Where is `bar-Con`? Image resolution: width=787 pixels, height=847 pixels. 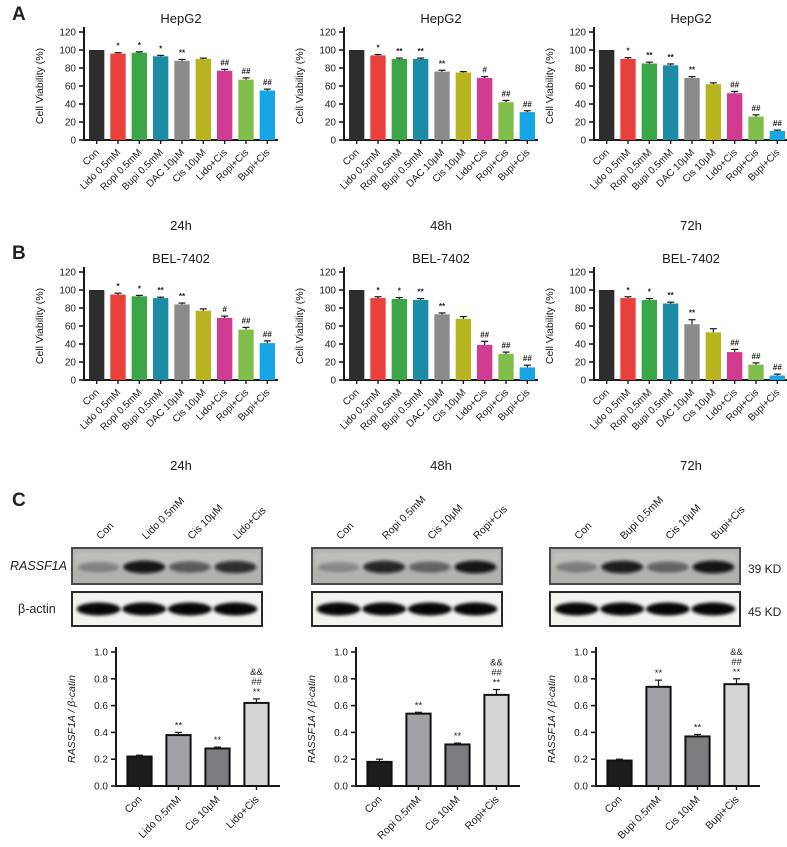 bar-Con is located at coordinates (356, 335).